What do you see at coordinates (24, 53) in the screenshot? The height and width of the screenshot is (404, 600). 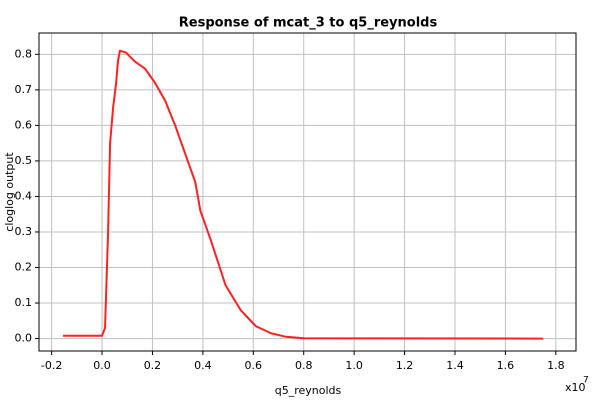 I see `y-tick-label: 0.8` at bounding box center [24, 53].